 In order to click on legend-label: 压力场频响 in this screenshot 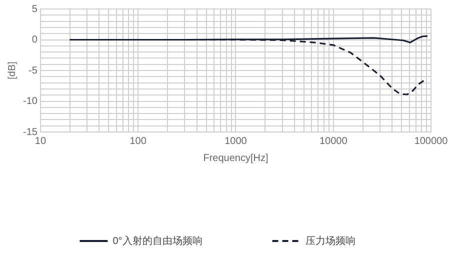, I will do `click(330, 240)`.